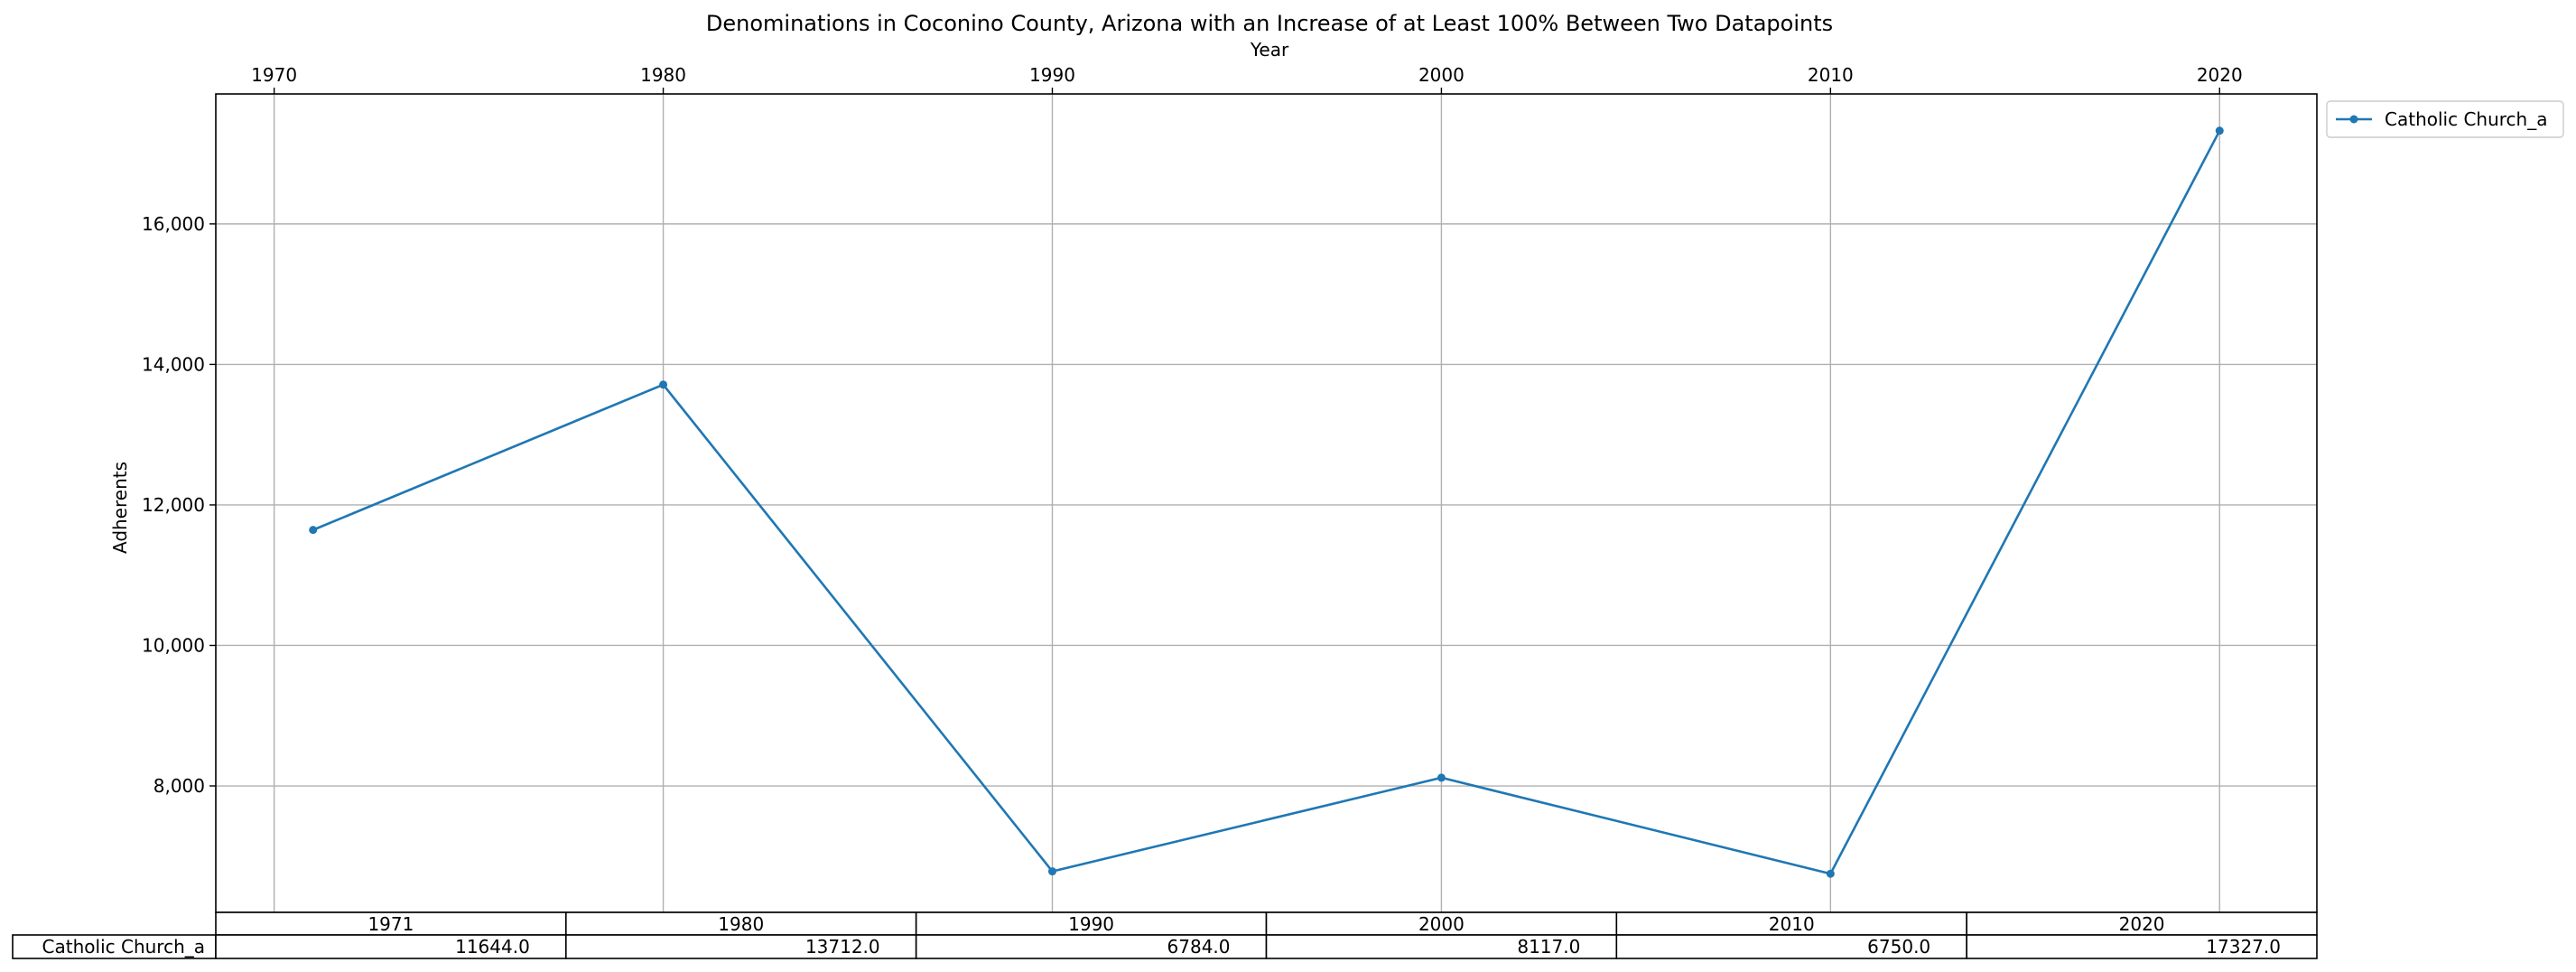 The image size is (2576, 972). Describe the element at coordinates (123, 947) in the screenshot. I see `table-row-label: Catholic Church_a` at that location.